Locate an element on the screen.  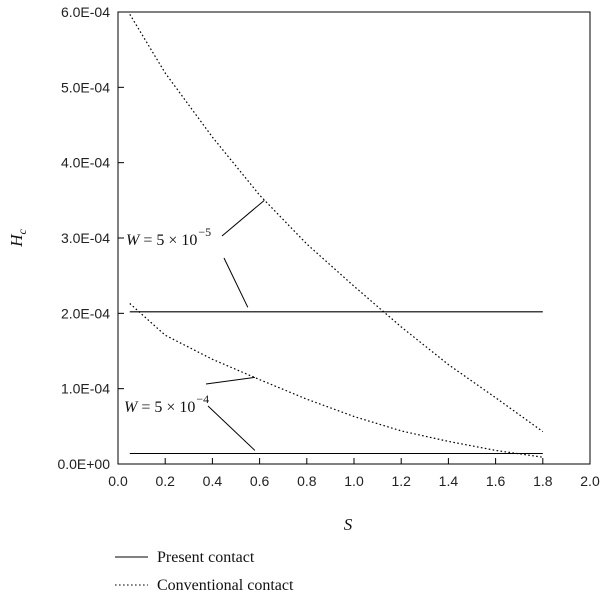
x-tick-label: 0.2 is located at coordinates (165, 481).